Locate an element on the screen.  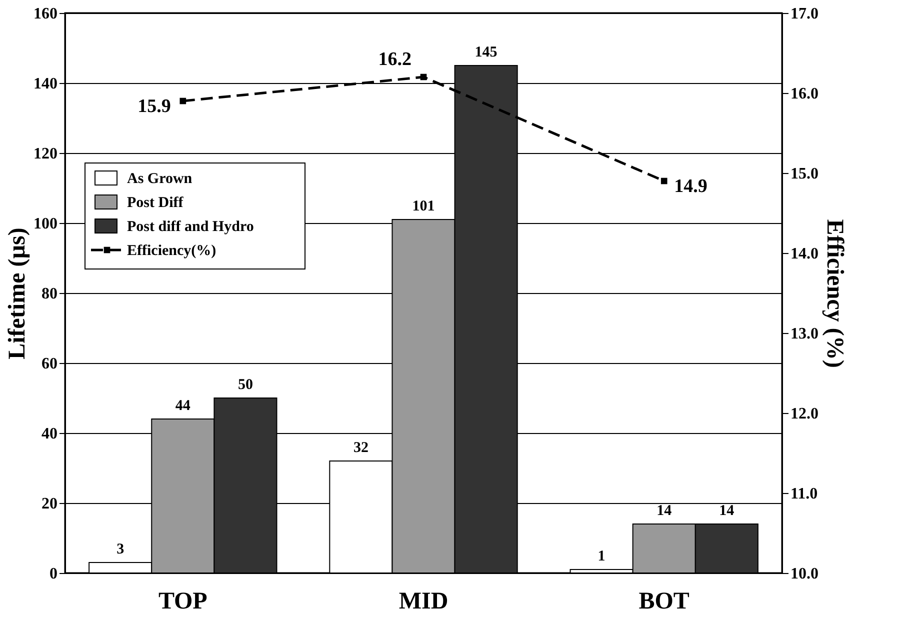
y-tick-label: 0 is located at coordinates (54, 574).